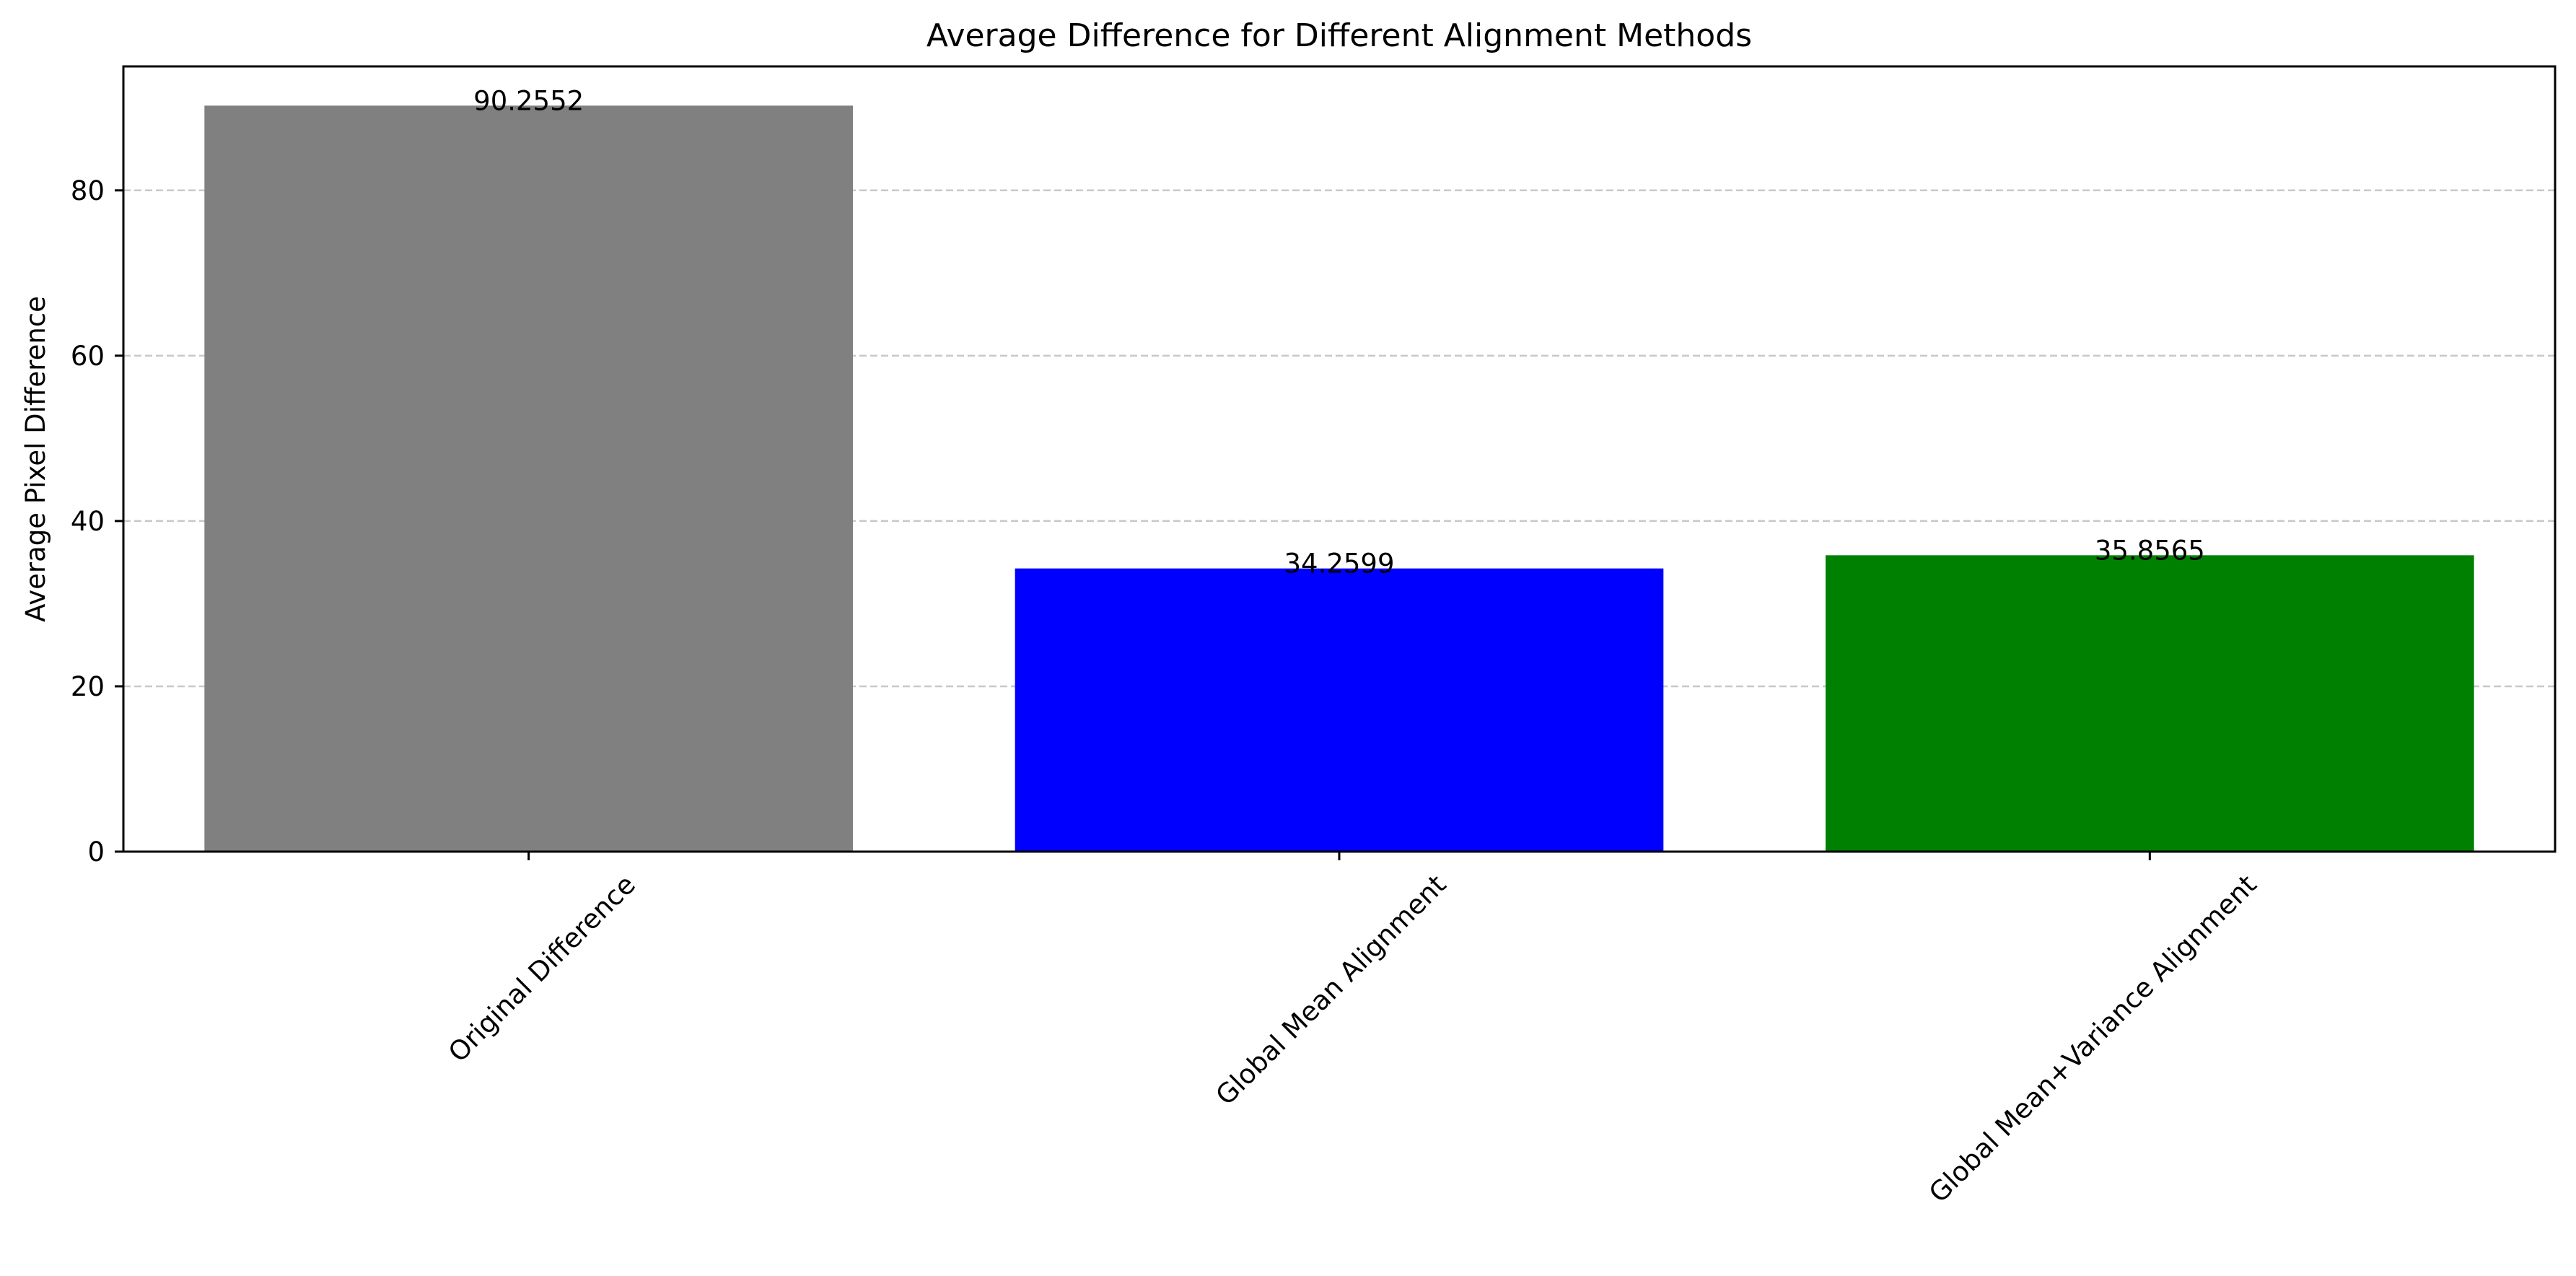  I want to click on y-axis-ticks: 0 20 40 60 80, so click(97, 521).